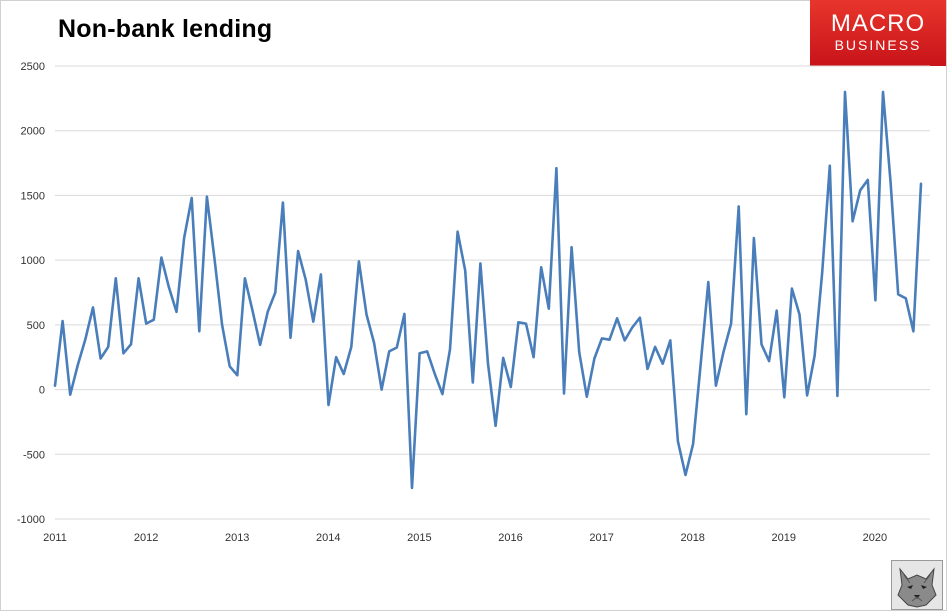  I want to click on y-tick-label: 500, so click(36, 326).